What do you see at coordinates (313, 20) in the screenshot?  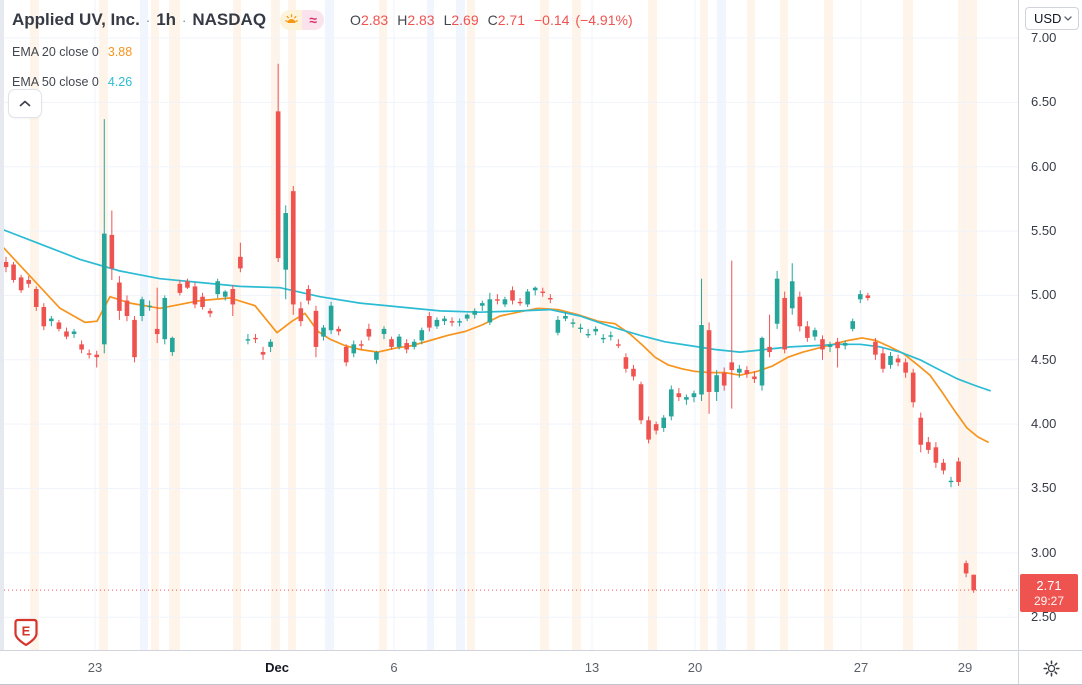 I see `extended-hours-approx-icon: ≈` at bounding box center [313, 20].